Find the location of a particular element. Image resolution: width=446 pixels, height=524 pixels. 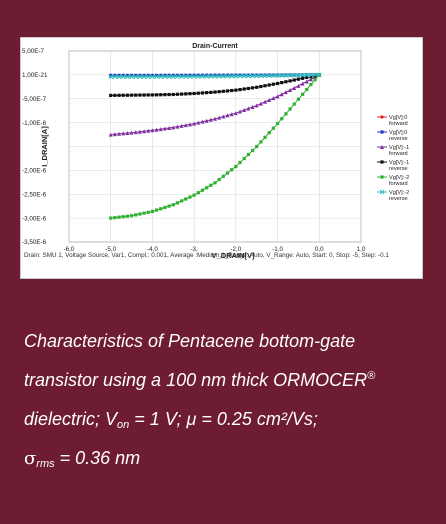

x-tick-label: -2,0 is located at coordinates (235, 249).